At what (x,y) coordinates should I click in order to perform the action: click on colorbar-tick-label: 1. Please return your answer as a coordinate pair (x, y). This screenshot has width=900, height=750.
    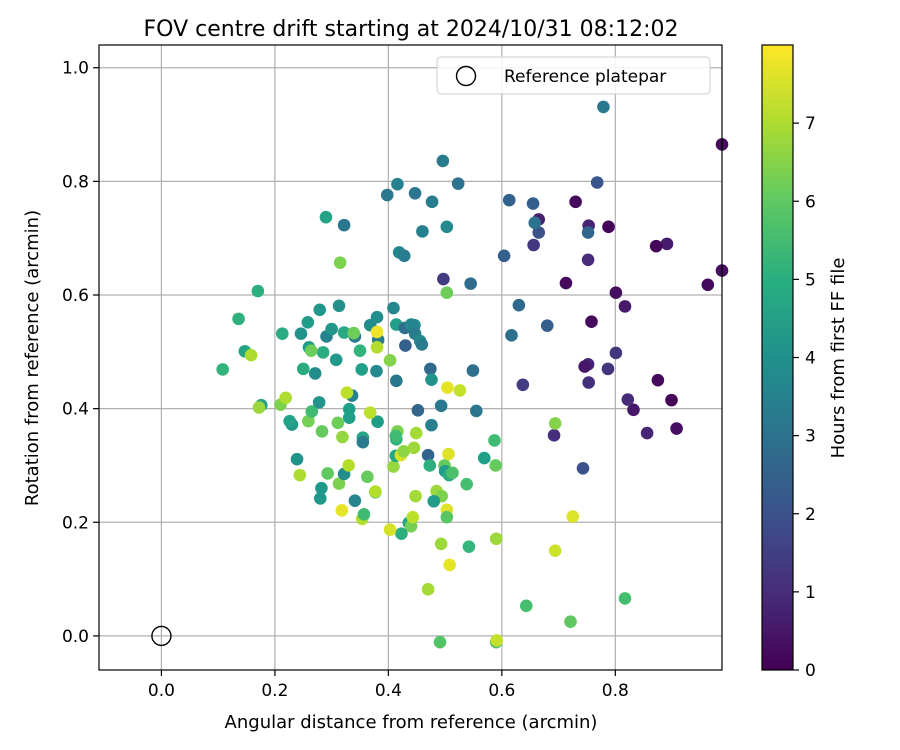
    Looking at the image, I should click on (810, 593).